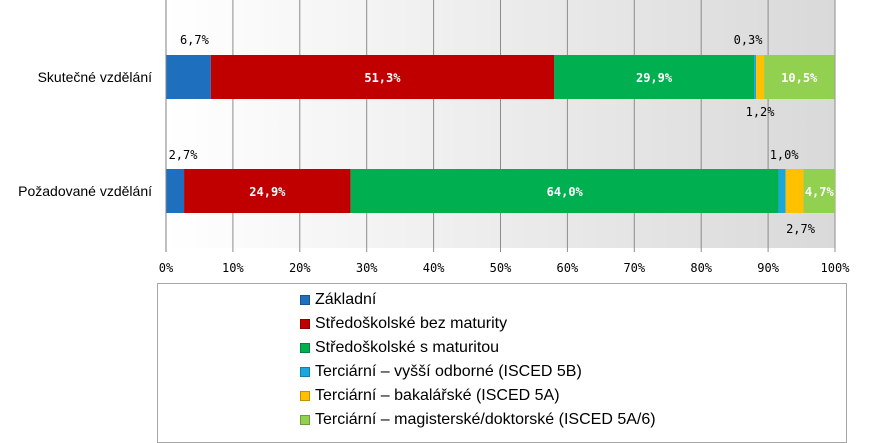  What do you see at coordinates (437, 395) in the screenshot?
I see `legend-label: Terciární – bakalářské (ISCED 5A)` at bounding box center [437, 395].